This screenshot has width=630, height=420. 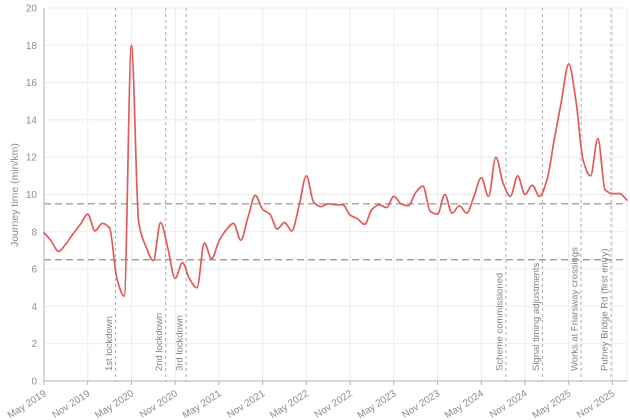 I want to click on x-tick-label-Nov-2022: Nov 2022, so click(x=334, y=404).